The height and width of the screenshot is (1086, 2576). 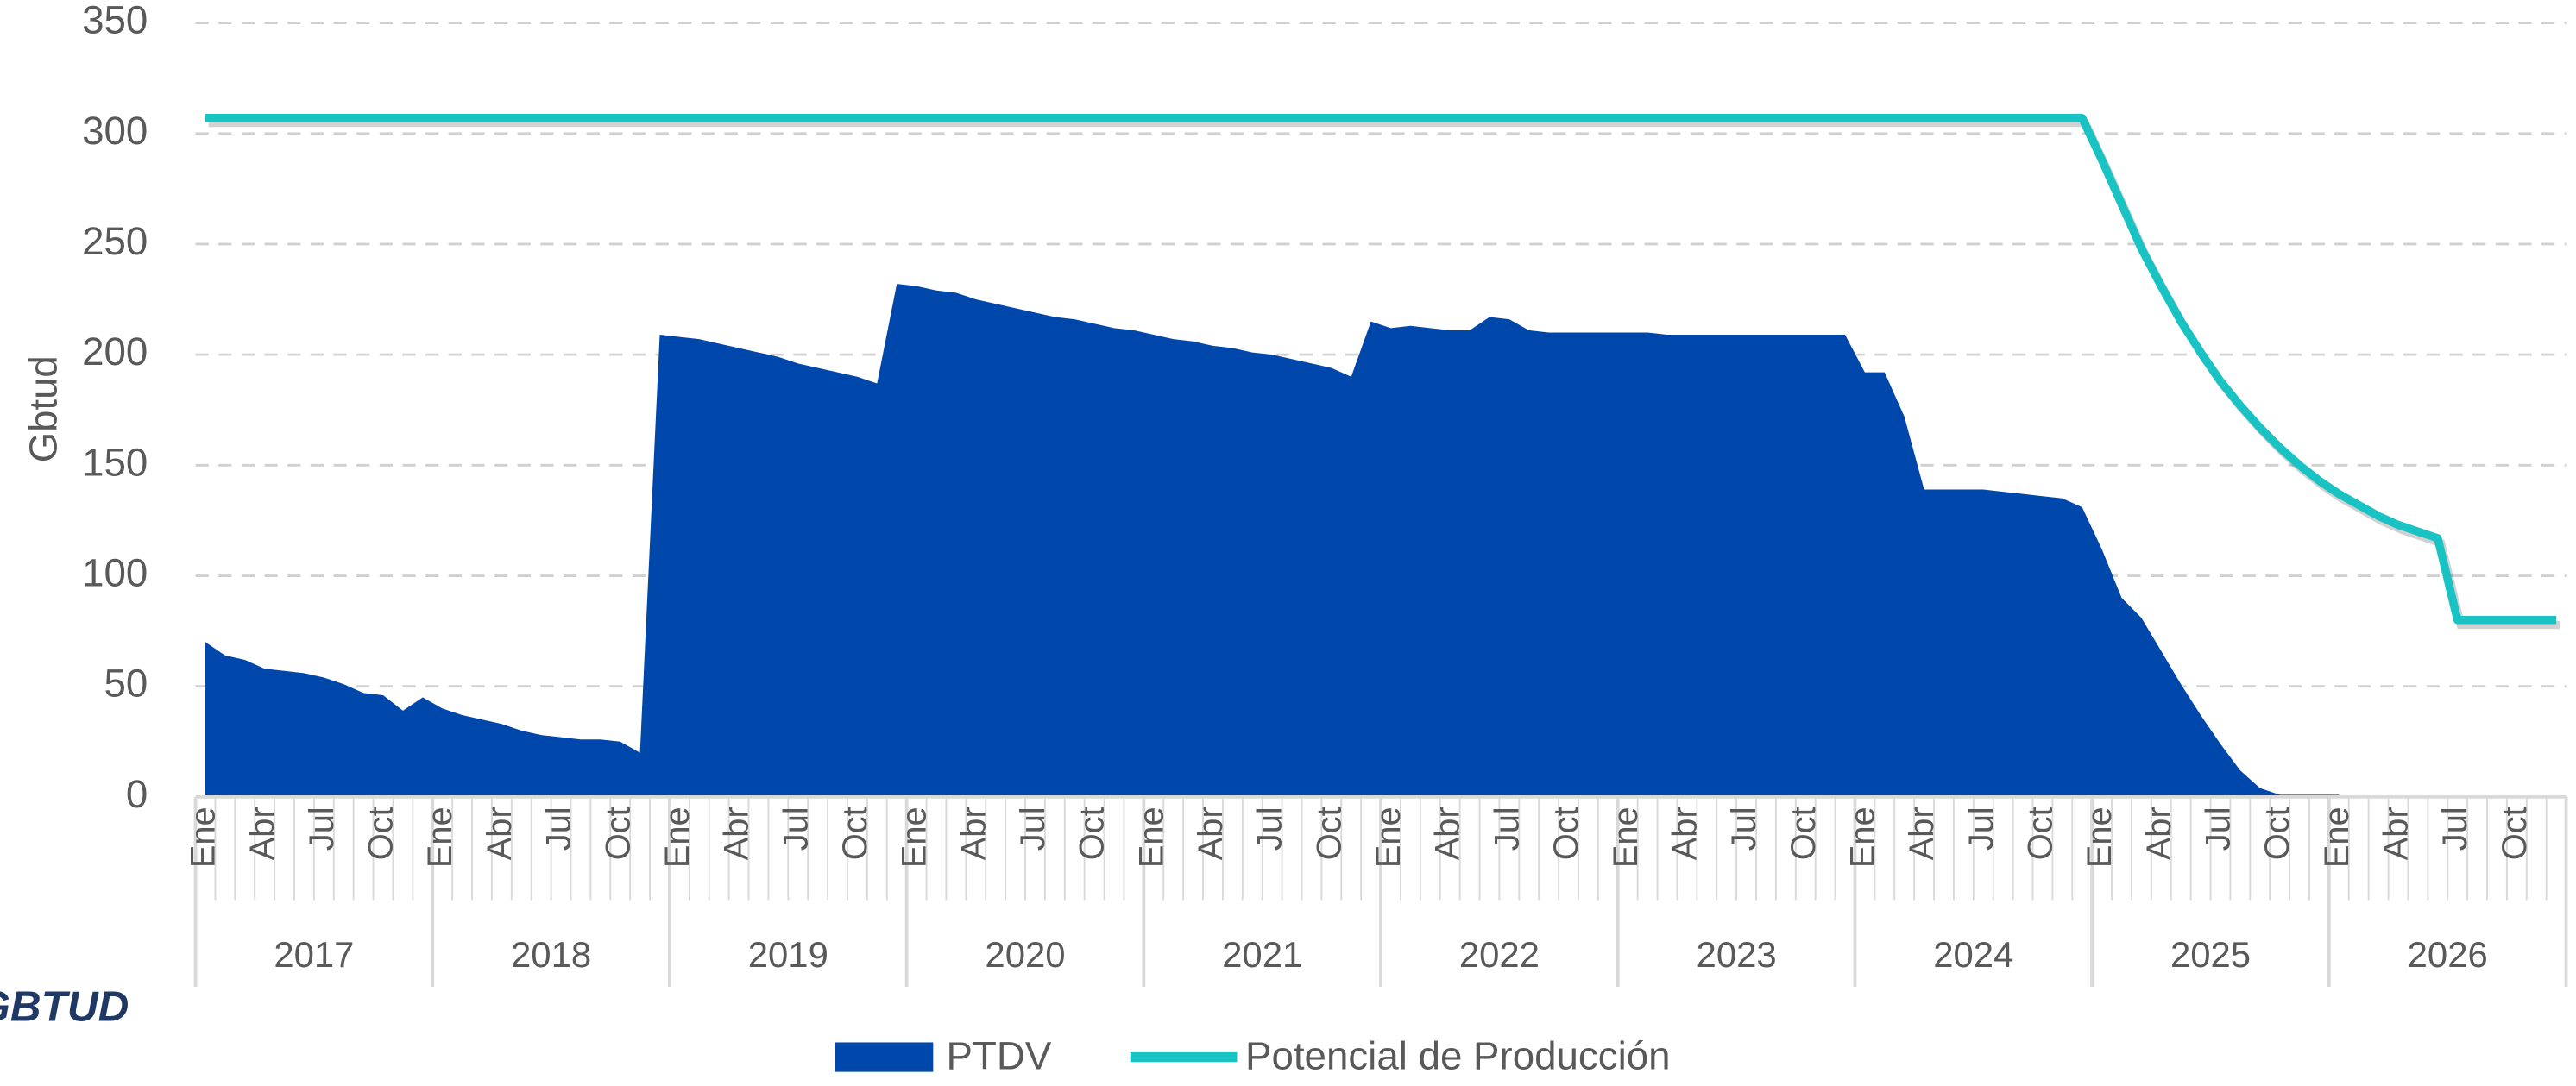 I want to click on annotation: GBTUD, so click(x=64, y=1007).